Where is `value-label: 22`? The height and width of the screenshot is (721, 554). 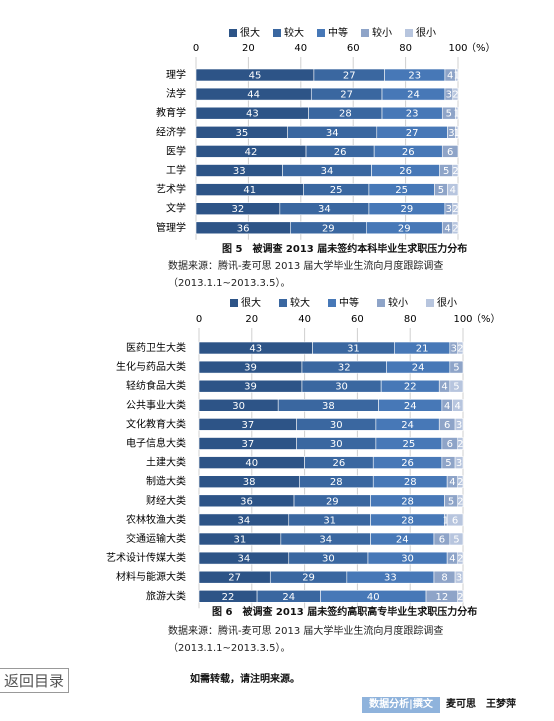 value-label: 22 is located at coordinates (228, 597).